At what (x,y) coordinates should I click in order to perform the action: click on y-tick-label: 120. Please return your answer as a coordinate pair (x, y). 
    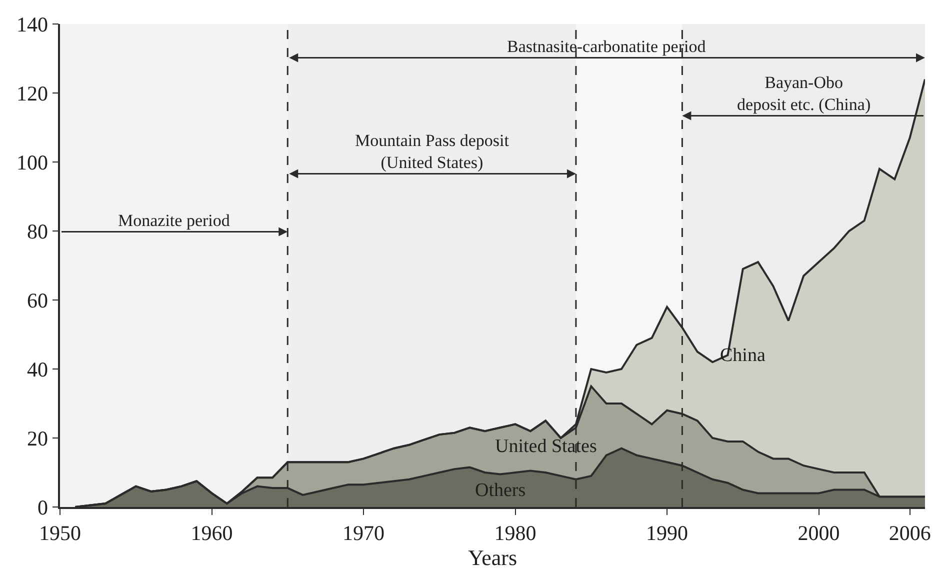
    Looking at the image, I should click on (32, 93).